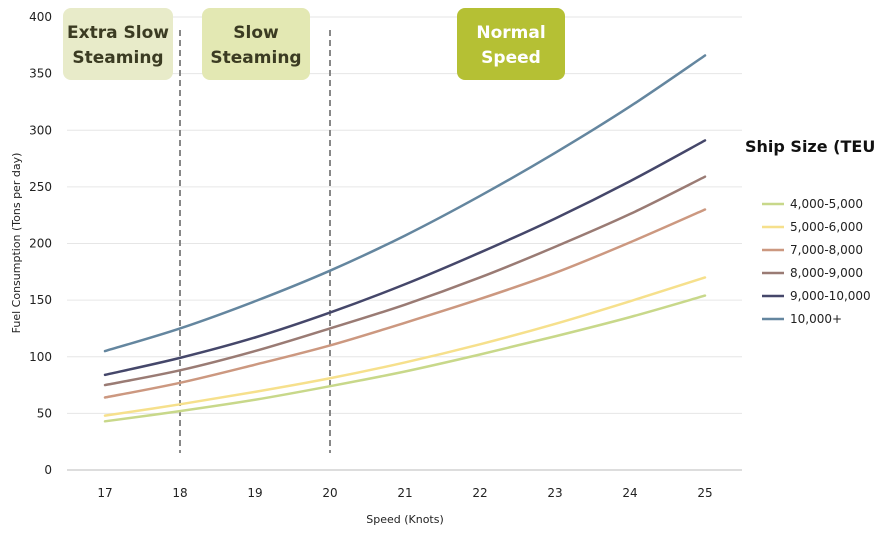 The image size is (875, 534). I want to click on y-tick-label: 300, so click(40, 130).